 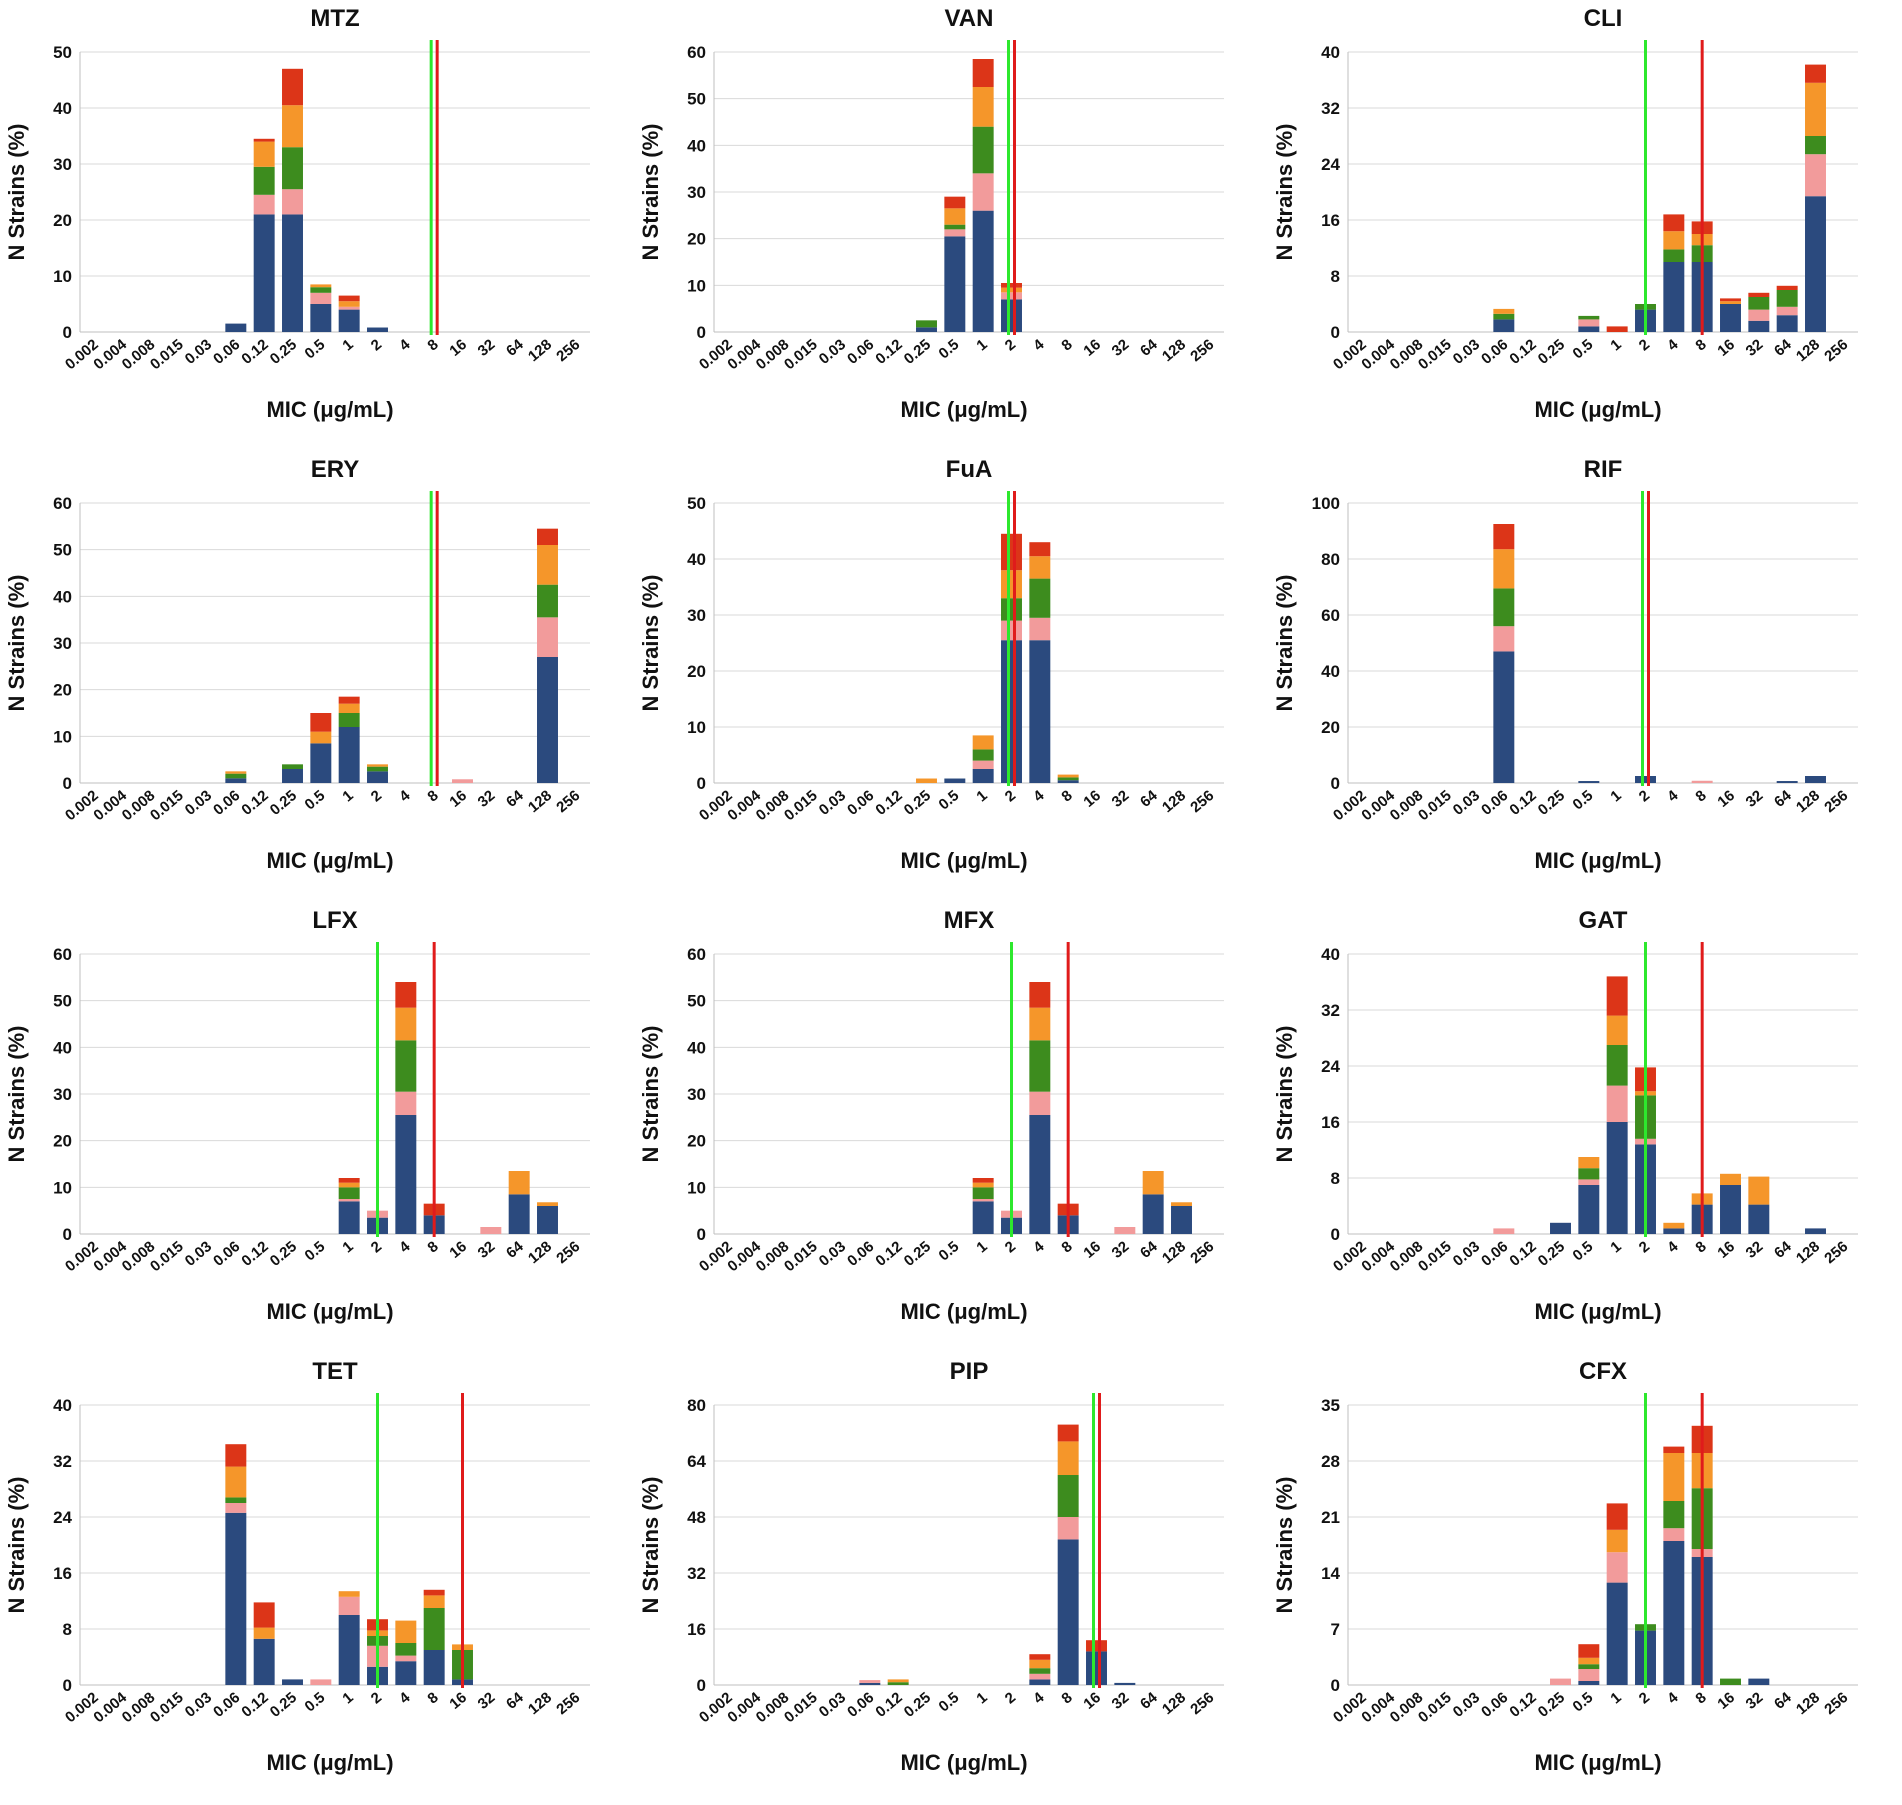 What do you see at coordinates (1335, 783) in the screenshot?
I see `y-tick-label: 0` at bounding box center [1335, 783].